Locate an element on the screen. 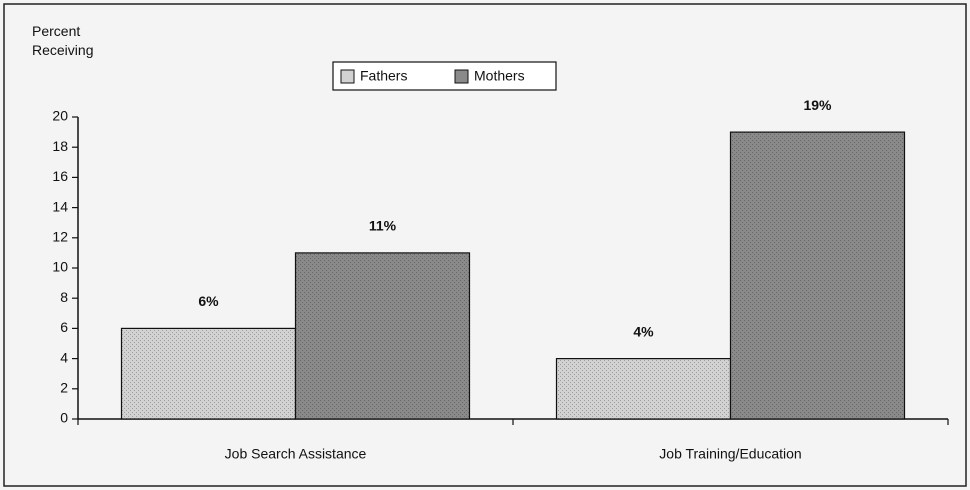  y-tick-label: 8 is located at coordinates (64, 297).